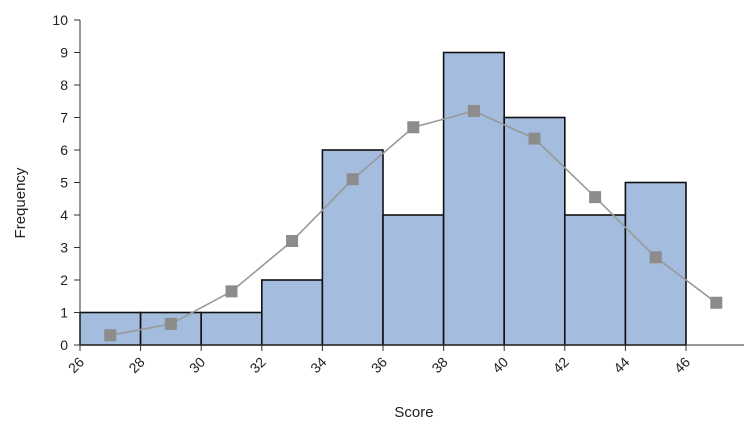  I want to click on x-tick-label-36: 36, so click(379, 365).